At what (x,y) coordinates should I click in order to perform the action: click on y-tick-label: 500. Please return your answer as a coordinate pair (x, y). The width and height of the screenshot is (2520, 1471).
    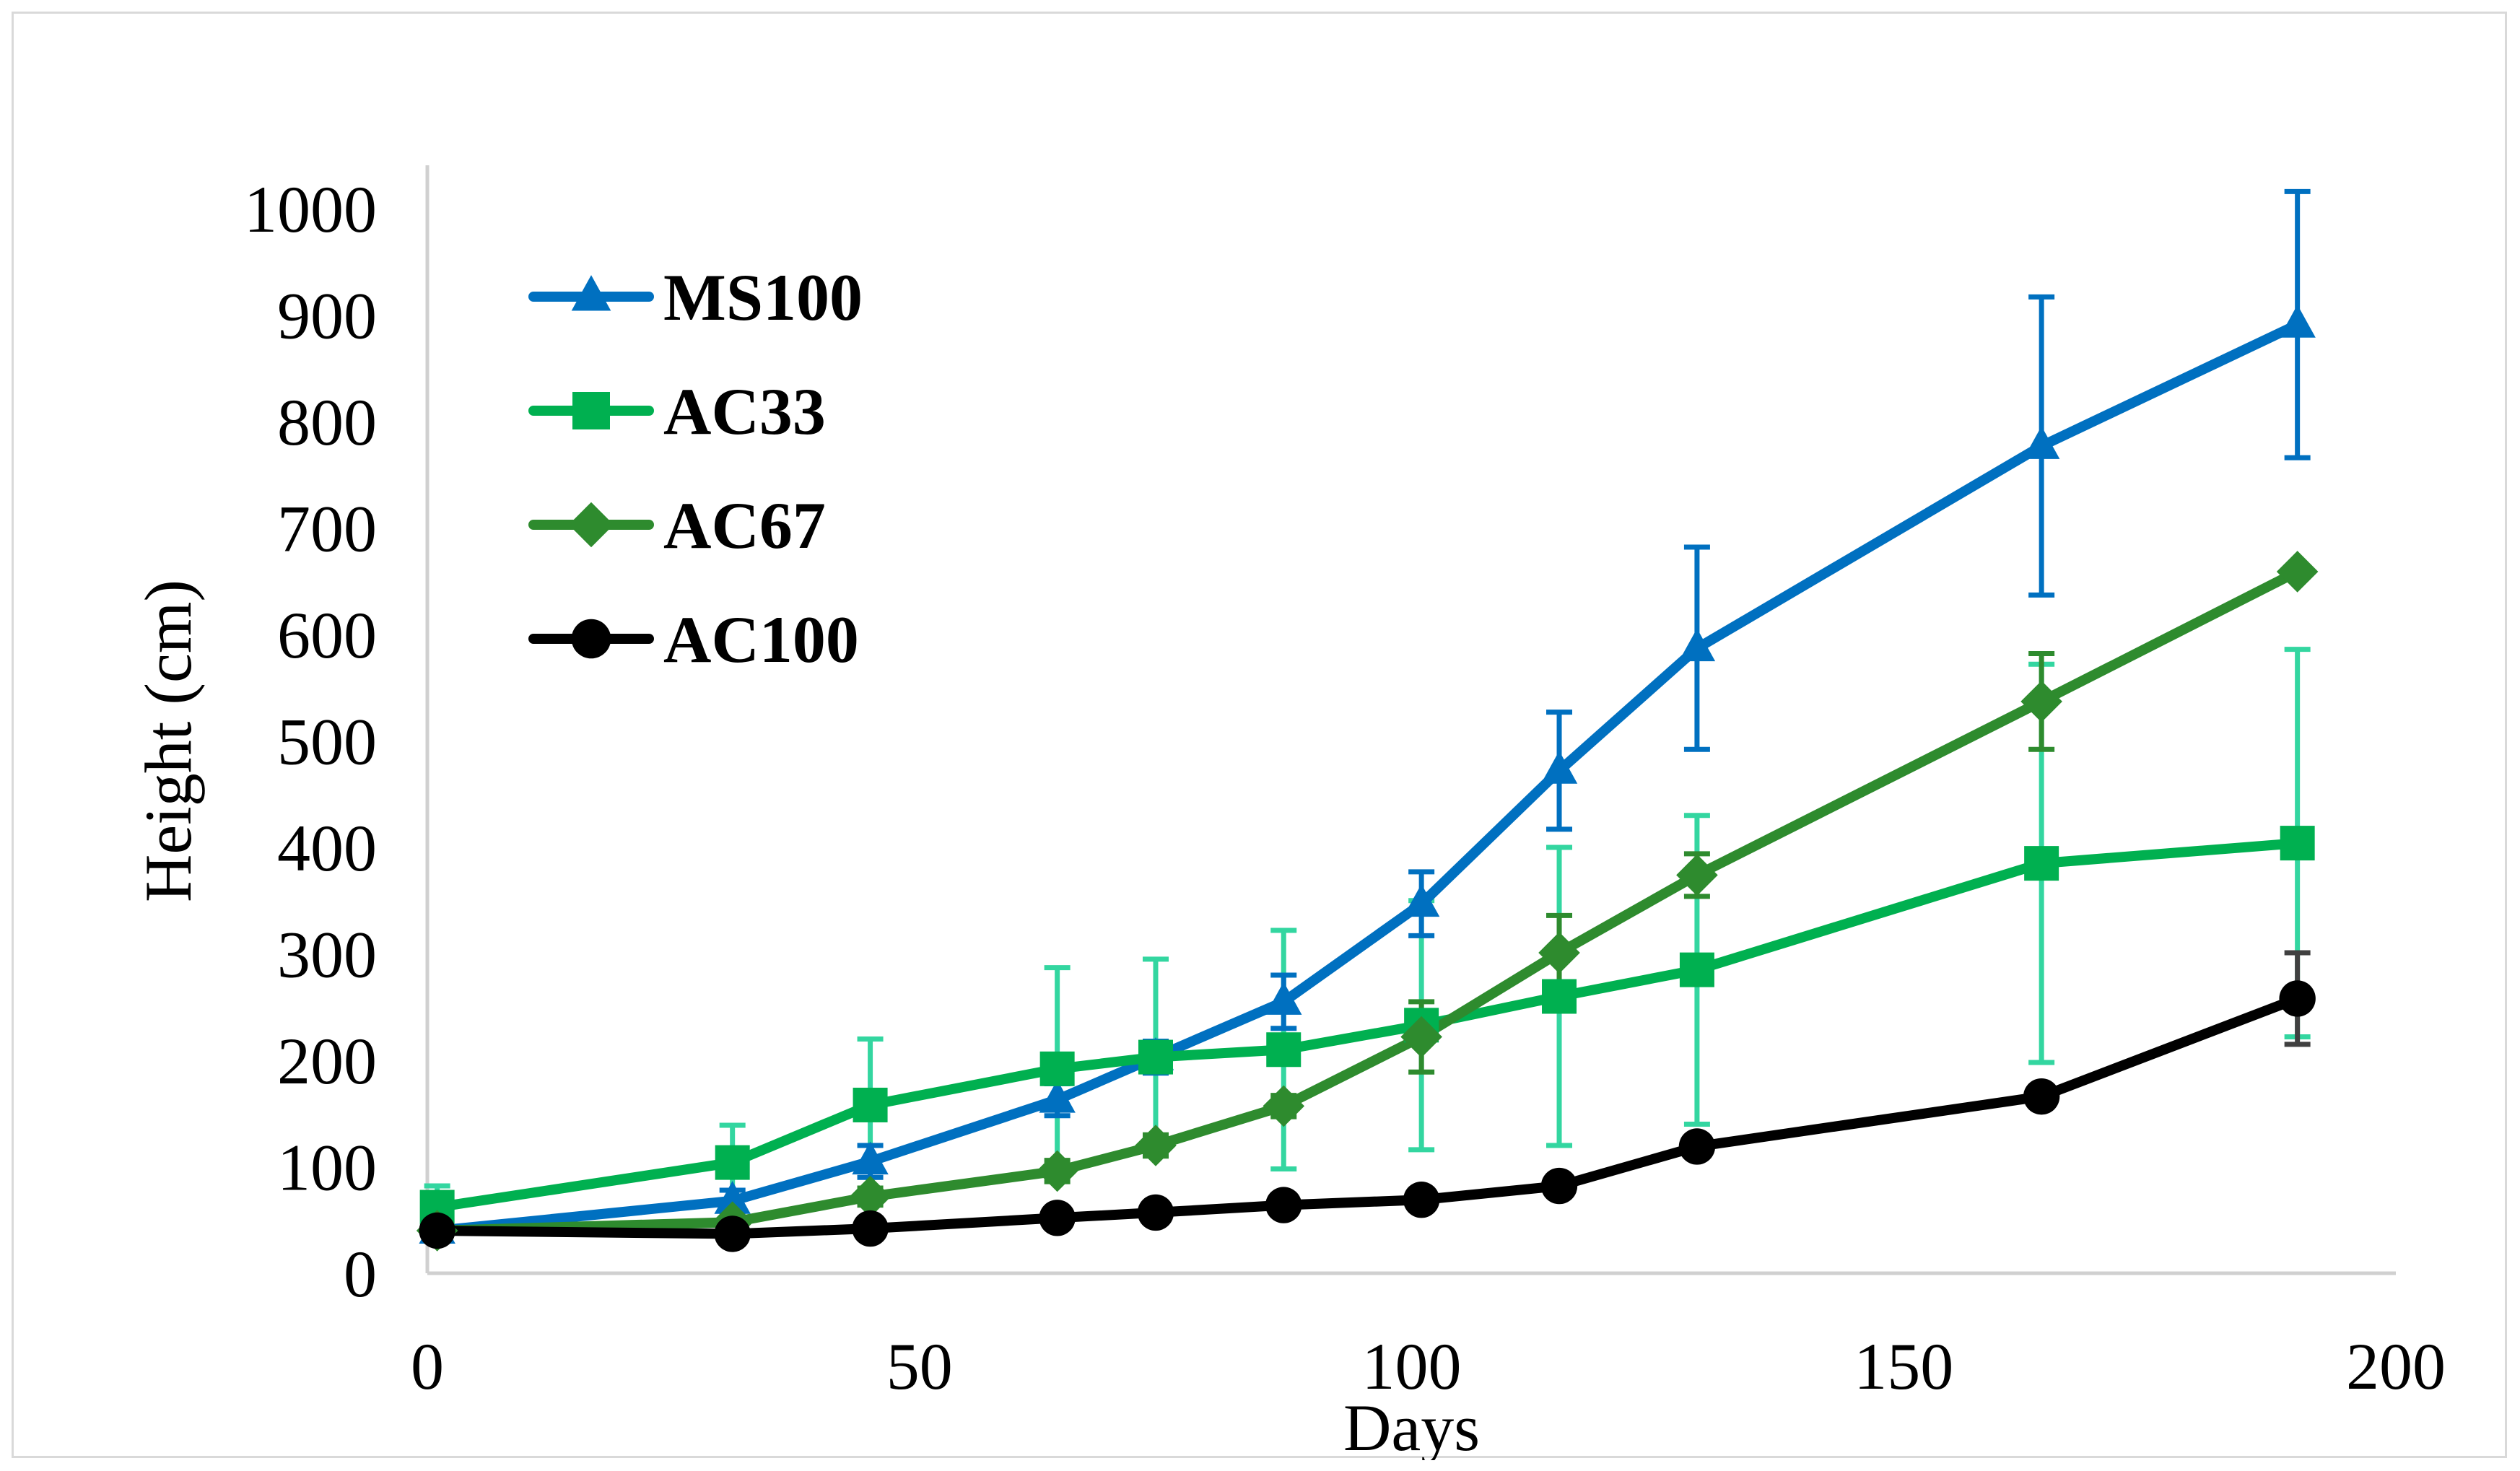
    Looking at the image, I should click on (327, 742).